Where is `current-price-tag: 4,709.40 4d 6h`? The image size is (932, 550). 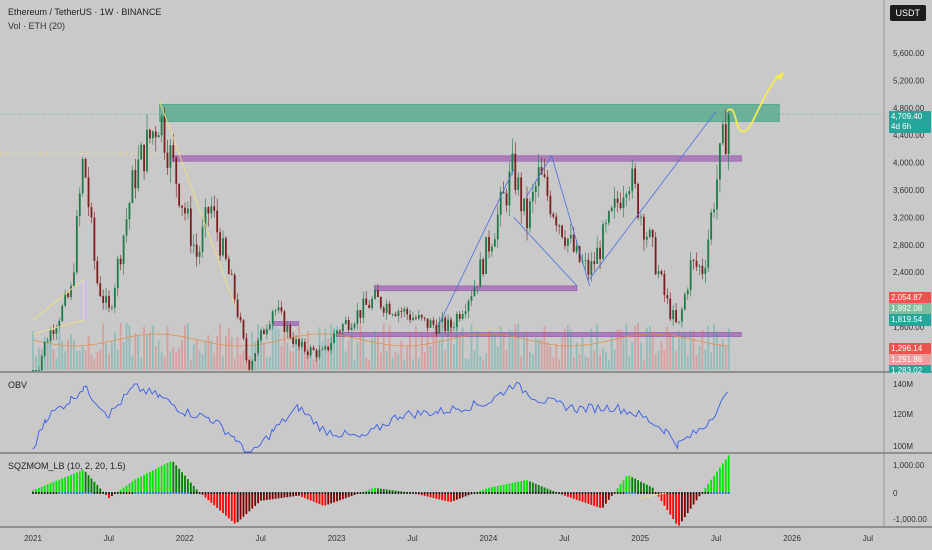
current-price-tag: 4,709.40 4d 6h is located at coordinates (910, 122).